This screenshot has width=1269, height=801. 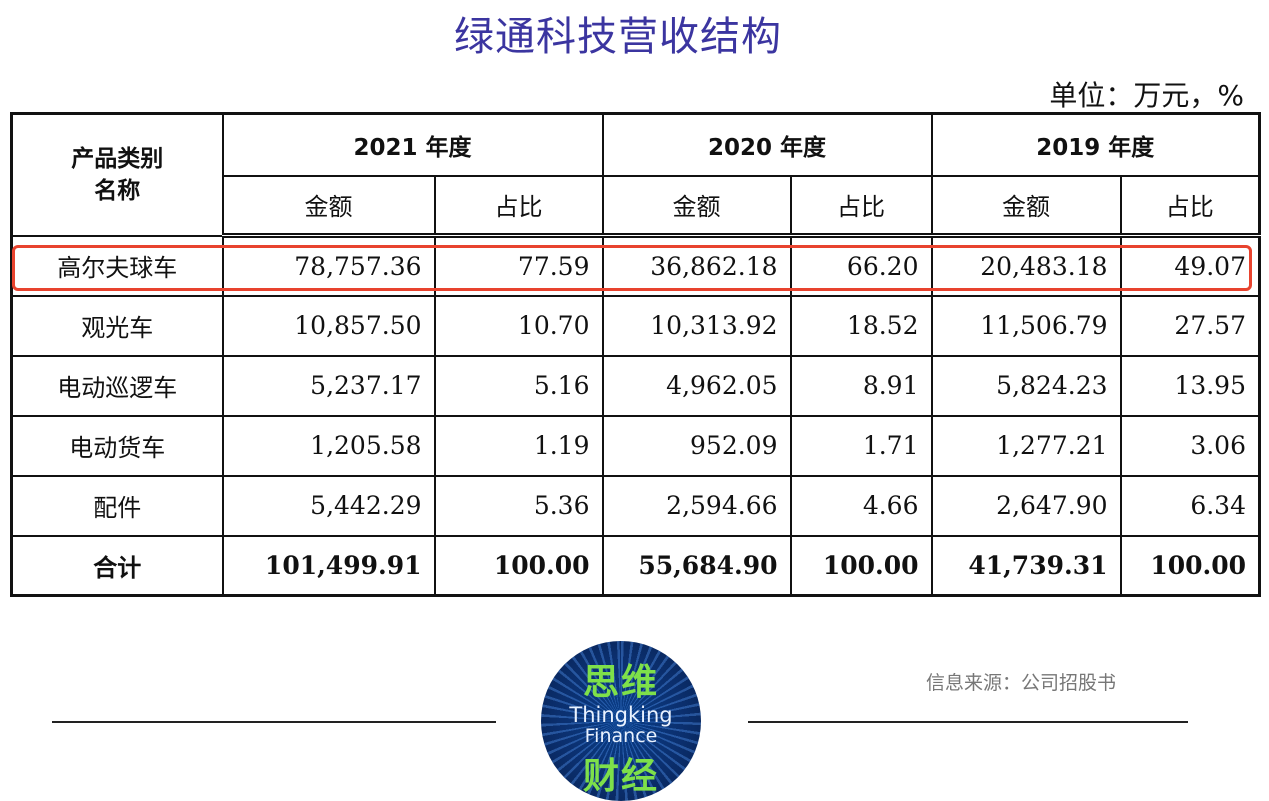 What do you see at coordinates (328, 445) in the screenshot?
I see `cell-2021-amount: 1,205.58` at bounding box center [328, 445].